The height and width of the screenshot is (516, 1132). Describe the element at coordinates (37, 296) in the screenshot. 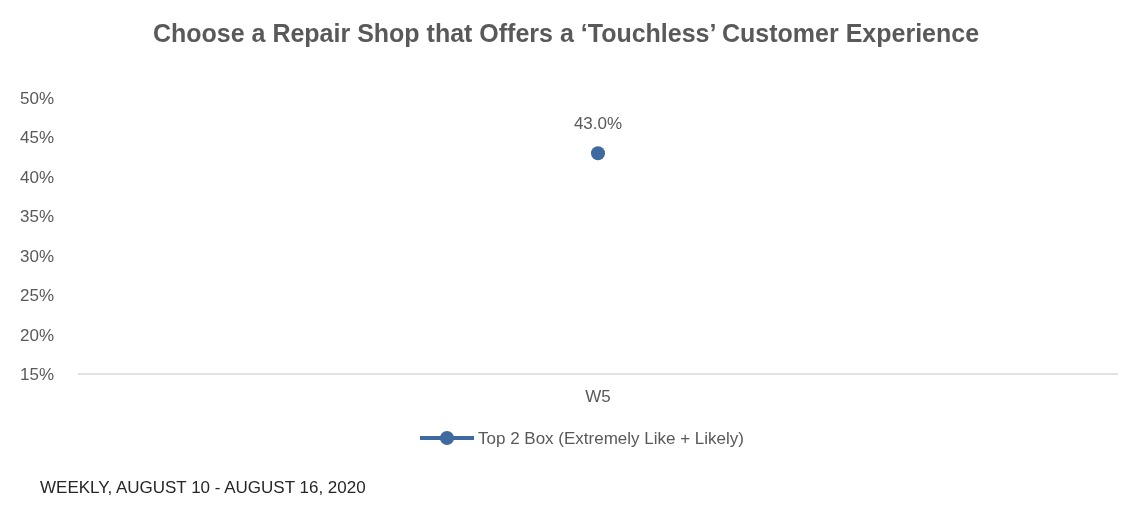

I see `y-tick-label: 25%` at that location.